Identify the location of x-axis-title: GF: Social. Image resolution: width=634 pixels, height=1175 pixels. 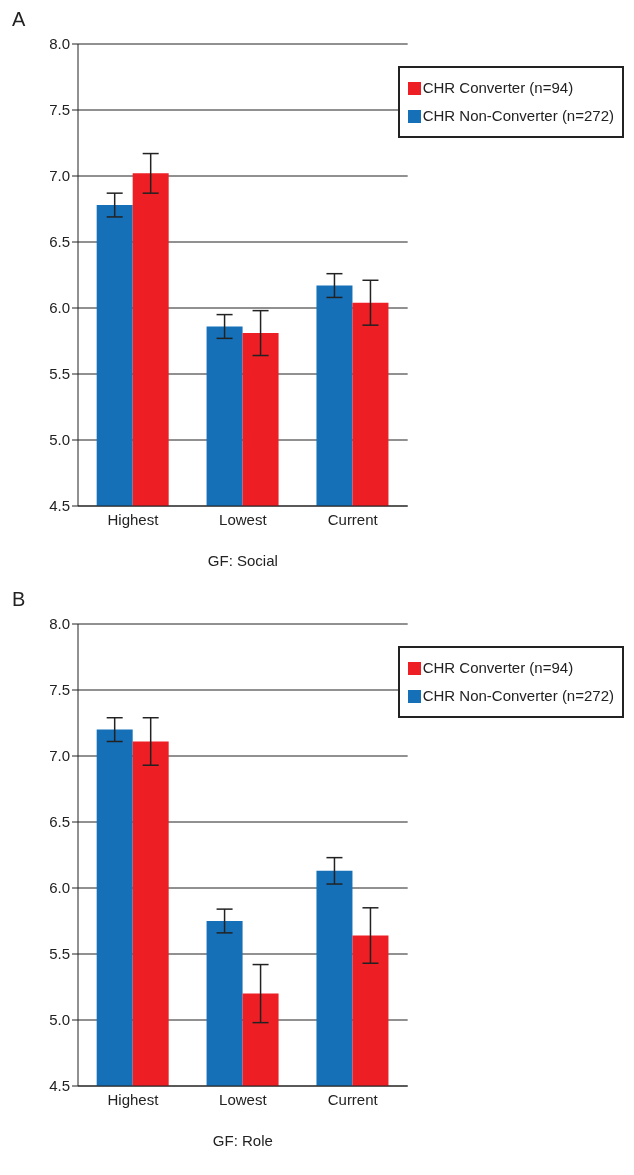
(242, 560).